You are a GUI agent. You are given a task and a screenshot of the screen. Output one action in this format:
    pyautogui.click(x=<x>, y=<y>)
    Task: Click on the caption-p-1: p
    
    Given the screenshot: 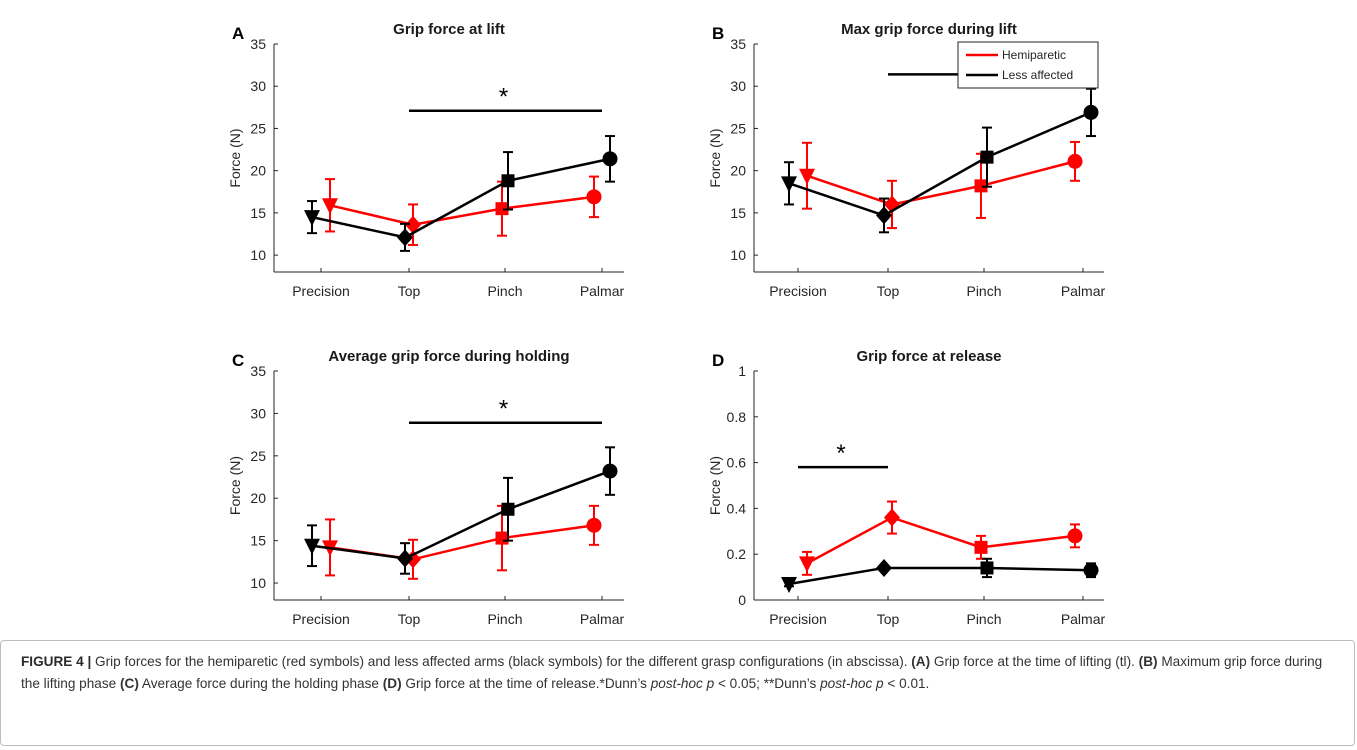 What is the action you would take?
    pyautogui.click(x=708, y=683)
    